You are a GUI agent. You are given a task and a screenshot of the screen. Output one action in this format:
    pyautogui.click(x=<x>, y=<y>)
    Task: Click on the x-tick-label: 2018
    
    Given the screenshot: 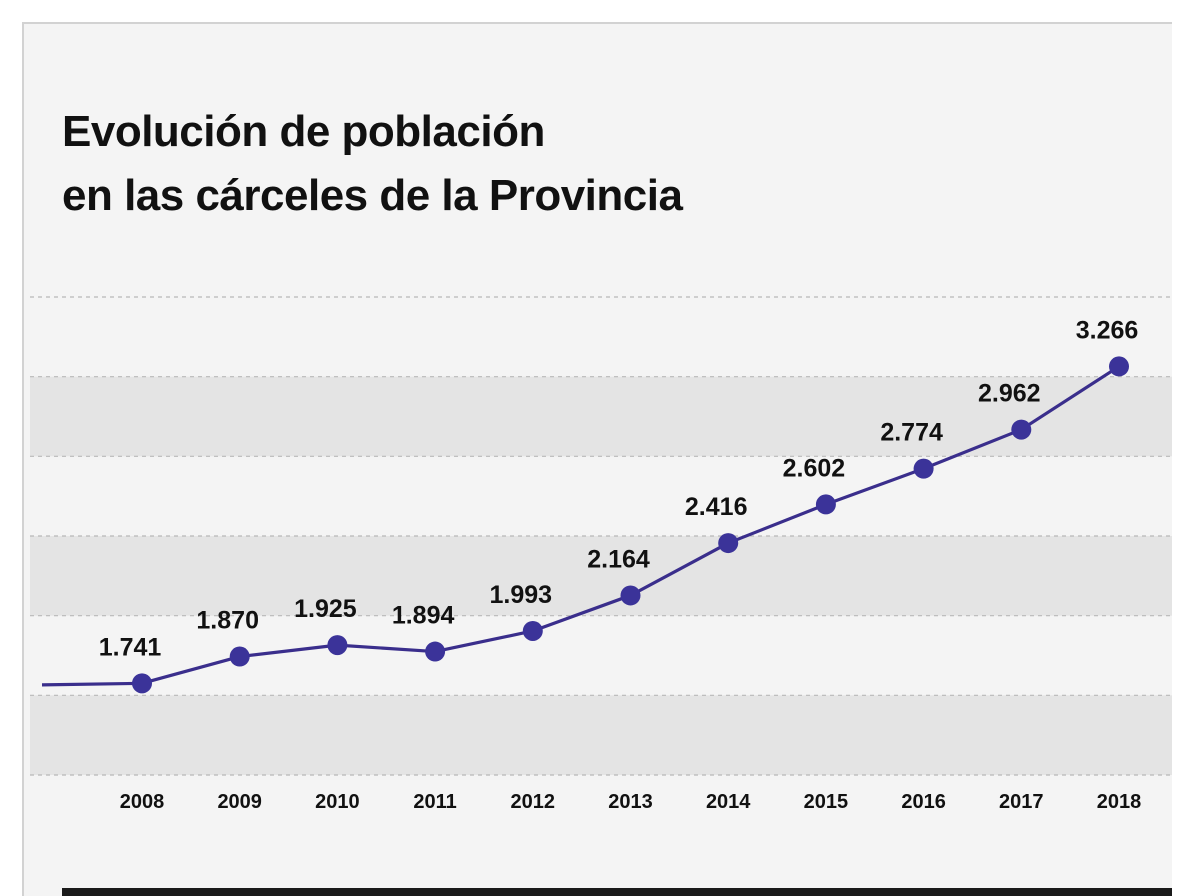 What is the action you would take?
    pyautogui.click(x=1119, y=802)
    